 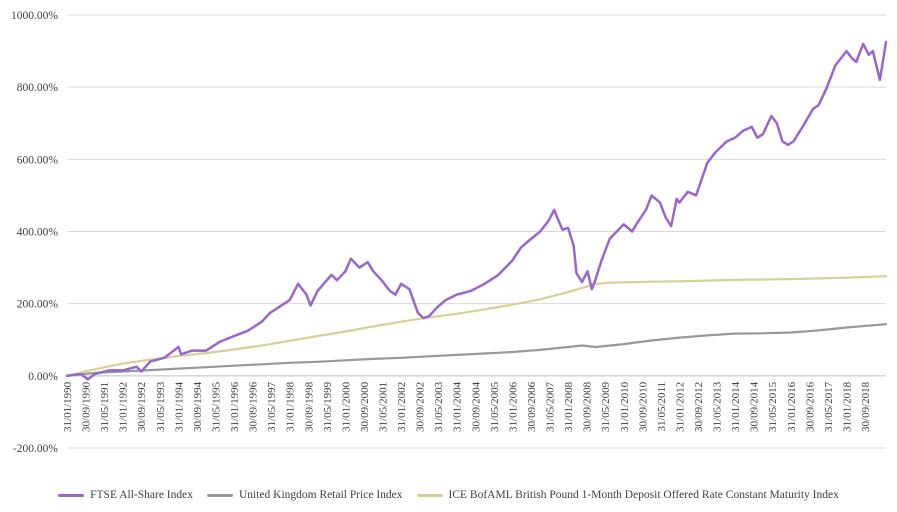 I want to click on x-tick-label: 31/05/1997, so click(x=272, y=406).